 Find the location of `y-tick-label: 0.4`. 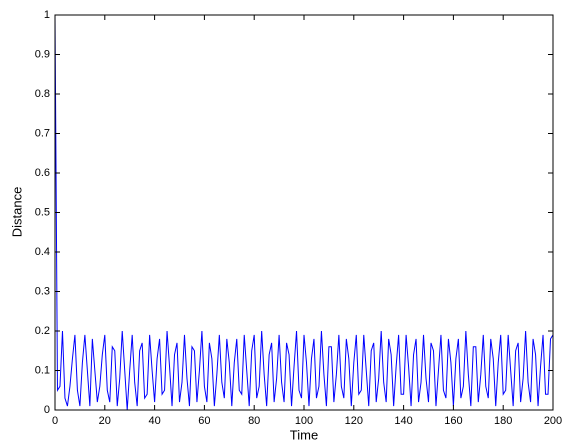

y-tick-label: 0.4 is located at coordinates (42, 252).